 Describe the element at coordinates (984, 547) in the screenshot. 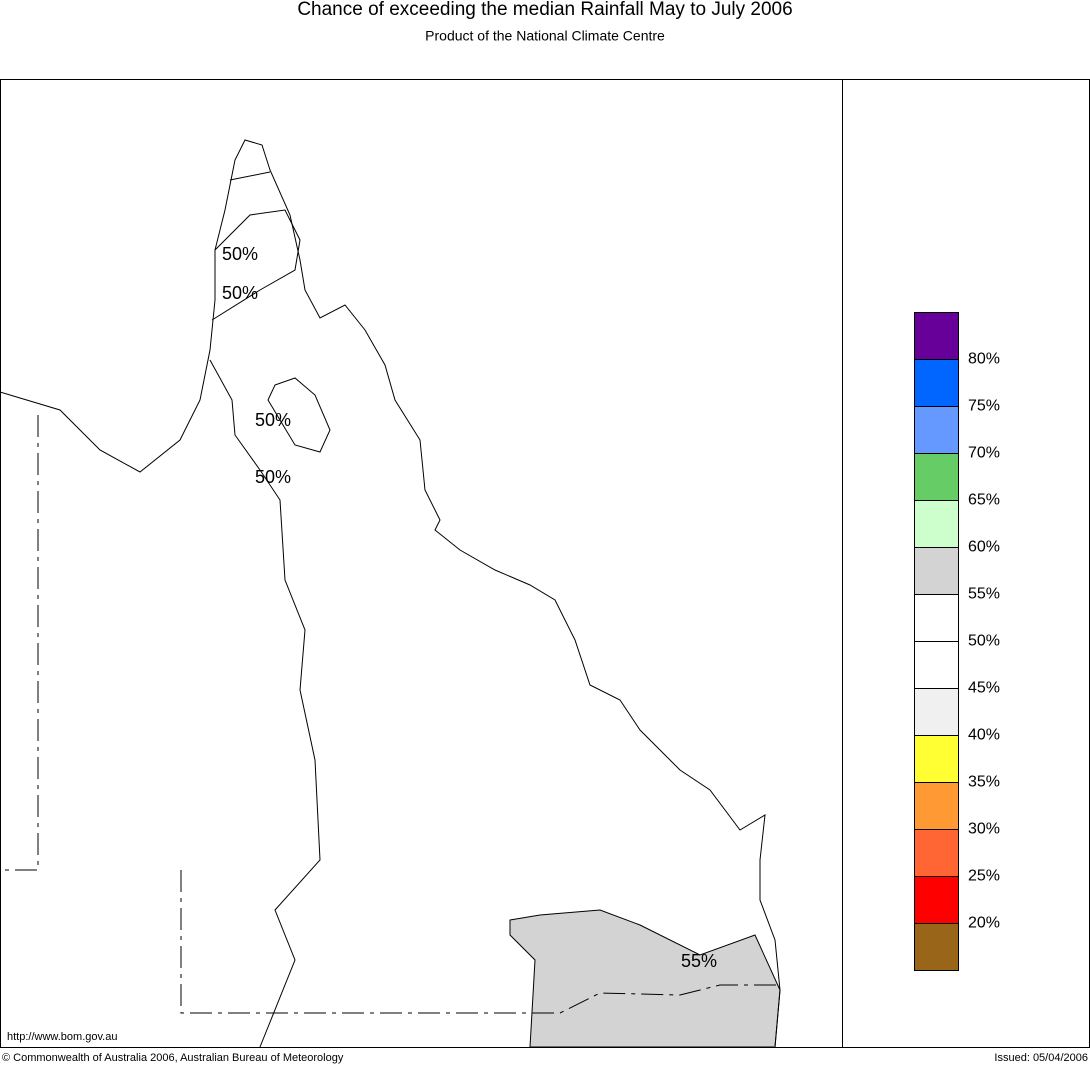

I see `legend-label: 60%` at that location.